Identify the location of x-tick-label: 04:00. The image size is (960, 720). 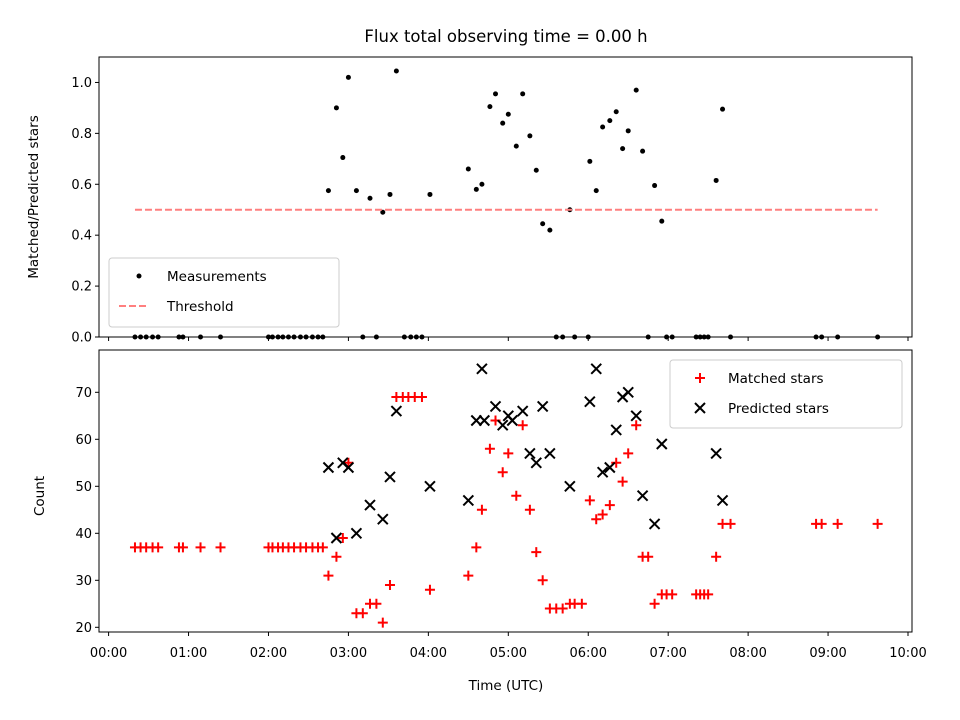
(428, 653).